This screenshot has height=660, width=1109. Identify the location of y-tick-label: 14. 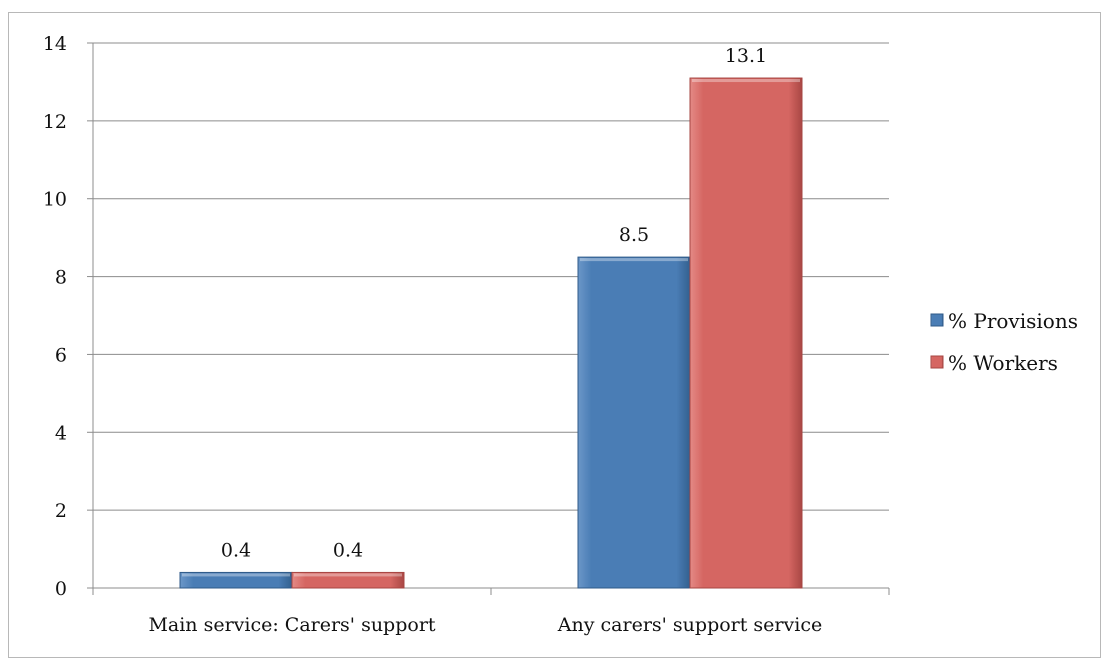
(55, 44).